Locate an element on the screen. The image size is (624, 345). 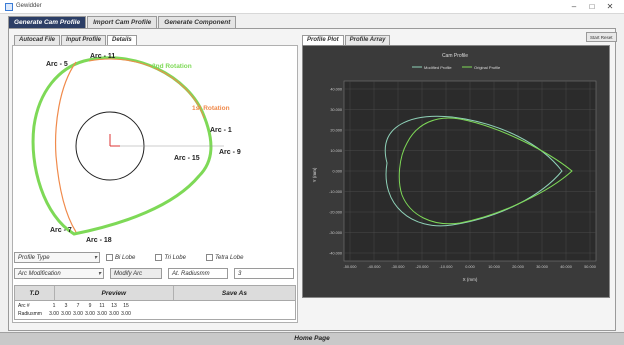
tab-generate-cam-profile: Generate Cam Profile is located at coordinates (47, 22).